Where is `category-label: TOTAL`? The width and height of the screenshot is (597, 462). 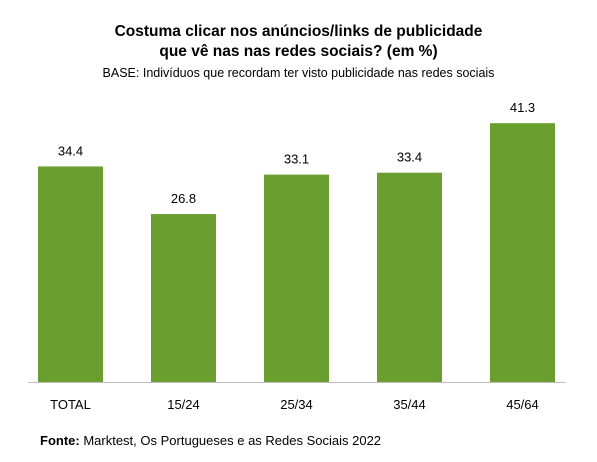
category-label: TOTAL is located at coordinates (70, 404).